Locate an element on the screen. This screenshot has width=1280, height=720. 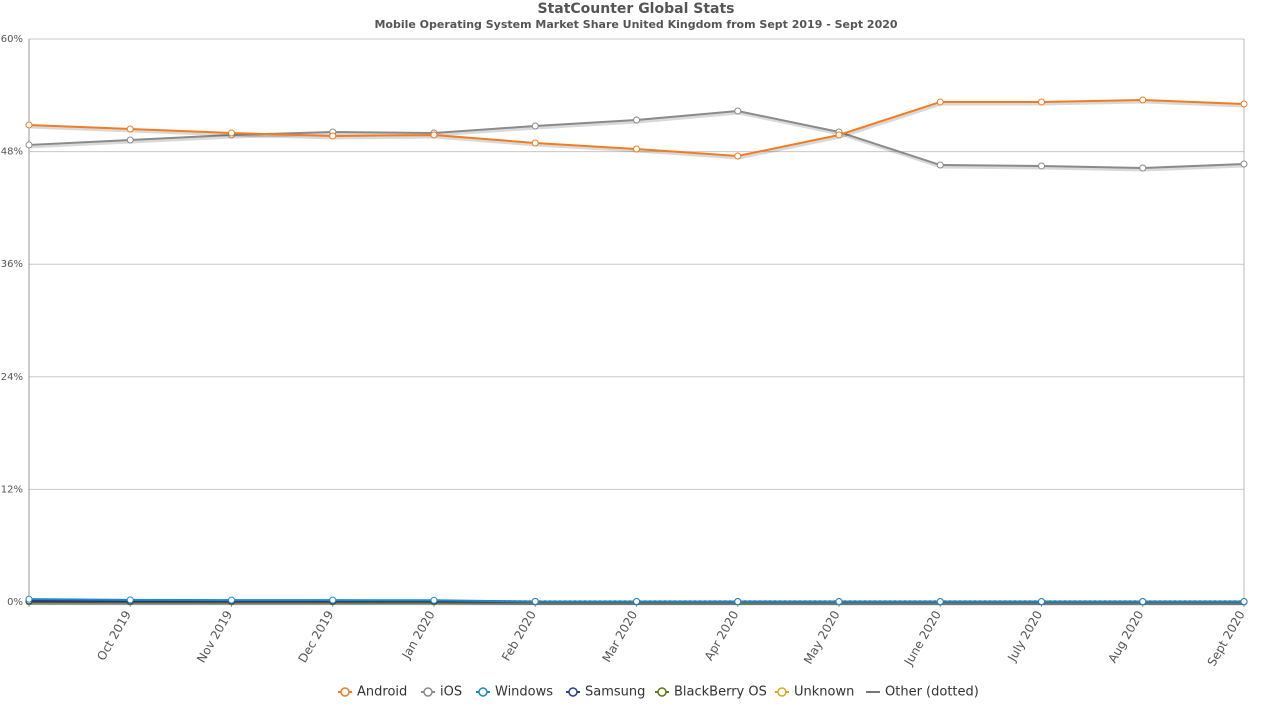
legend-label: Windows is located at coordinates (524, 692).